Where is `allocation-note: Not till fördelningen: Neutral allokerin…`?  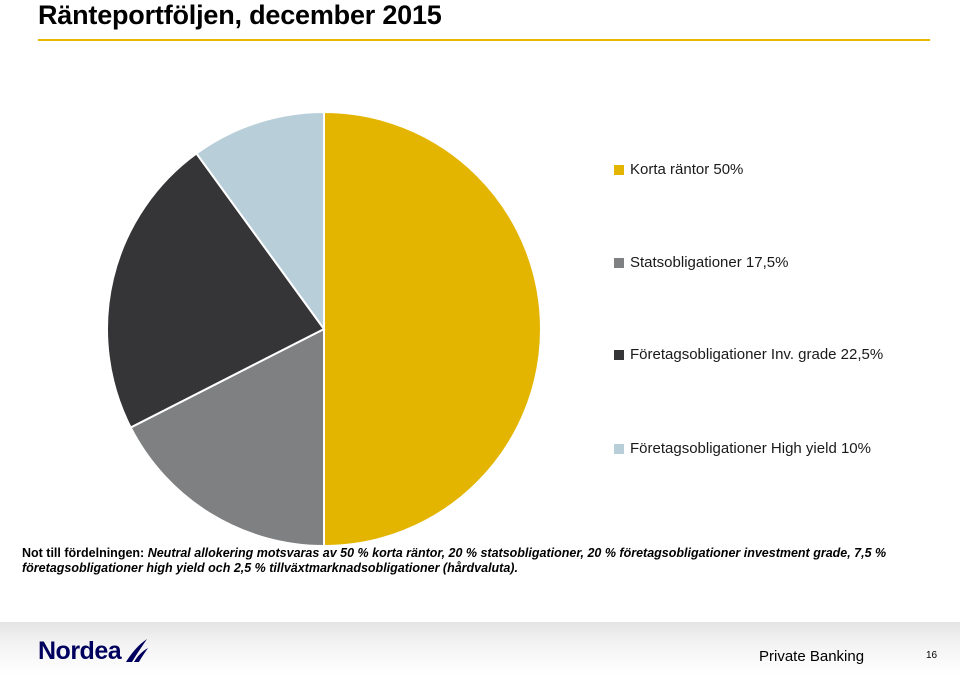 allocation-note: Not till fördelningen: Neutral allokerin… is located at coordinates (487, 561).